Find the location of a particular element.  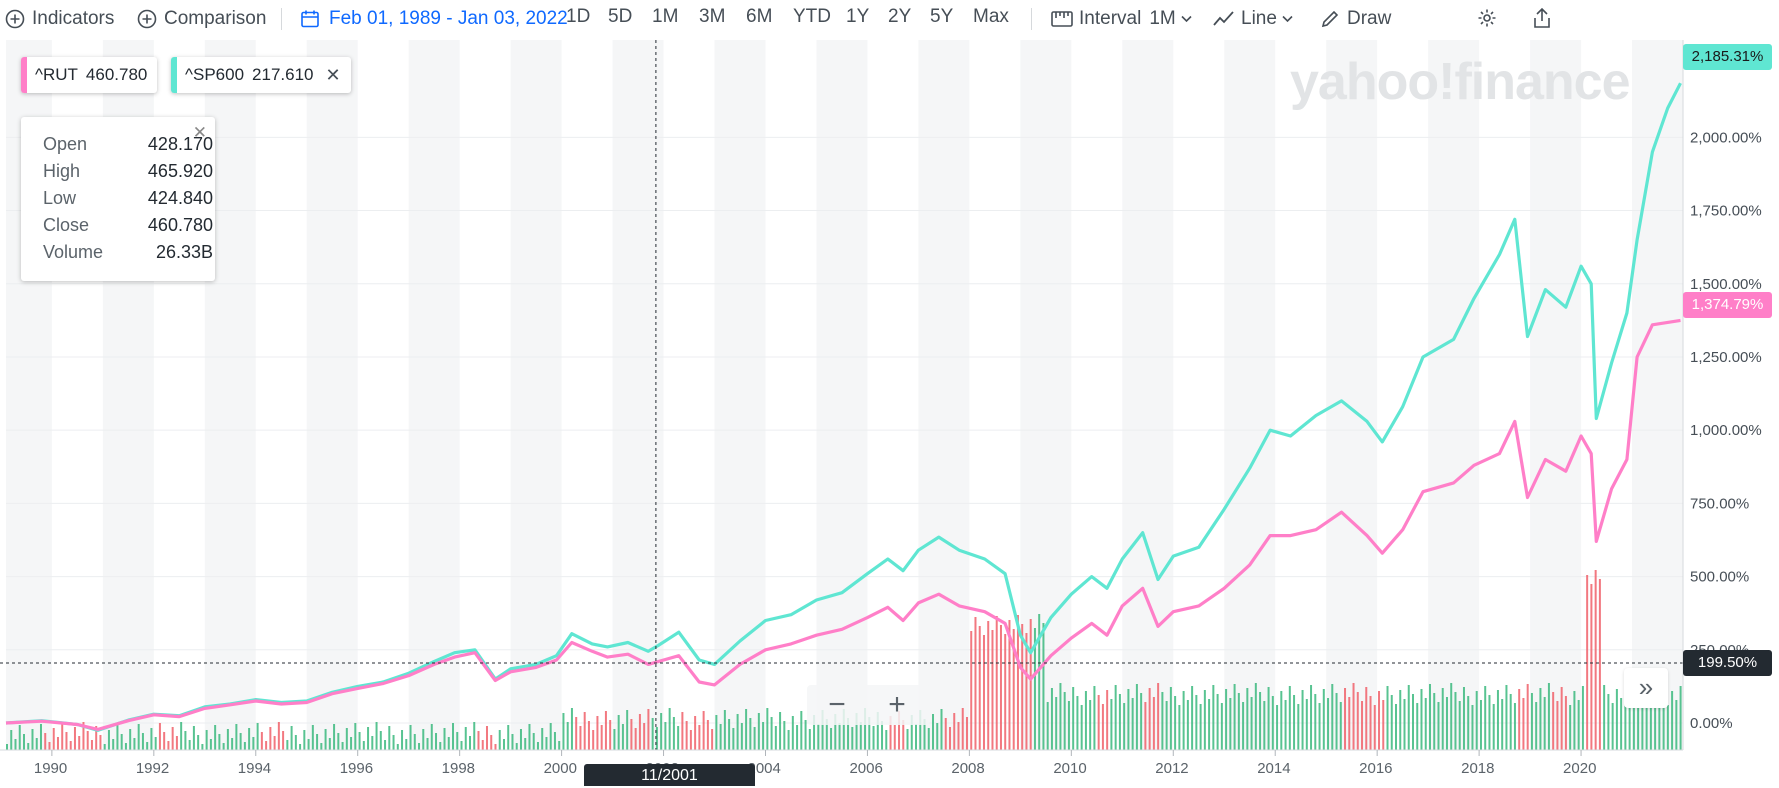

range-ytd: YTD is located at coordinates (812, 16).